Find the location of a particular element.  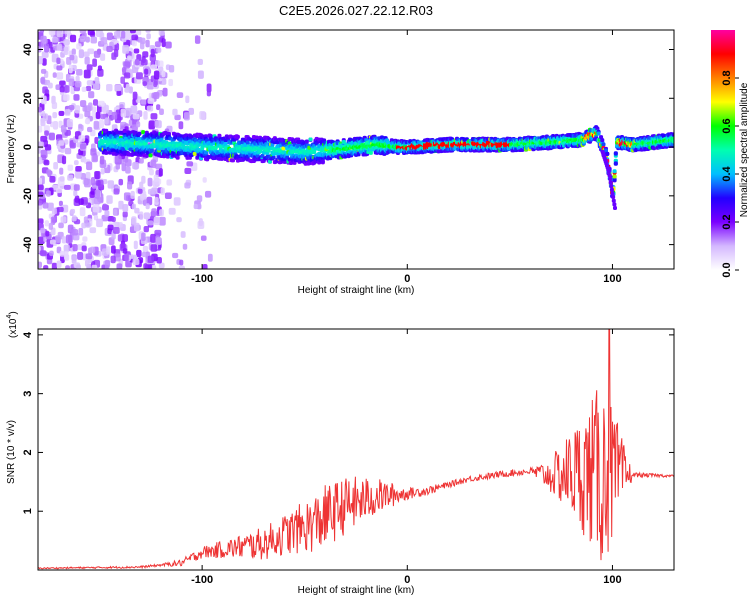

spectrogram-y-tick-label: -40 is located at coordinates (28, 245).